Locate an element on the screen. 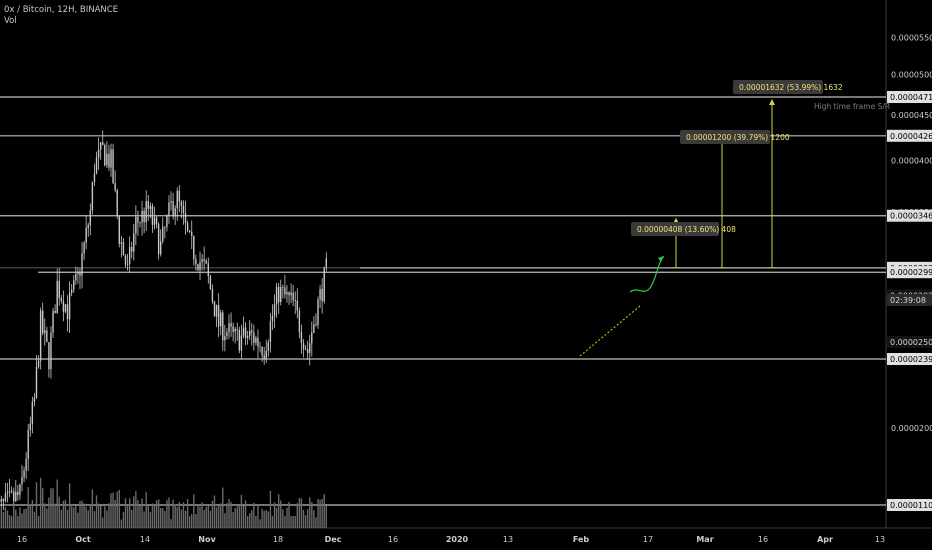  axis-tag-text: 02:39:08 is located at coordinates (908, 300).